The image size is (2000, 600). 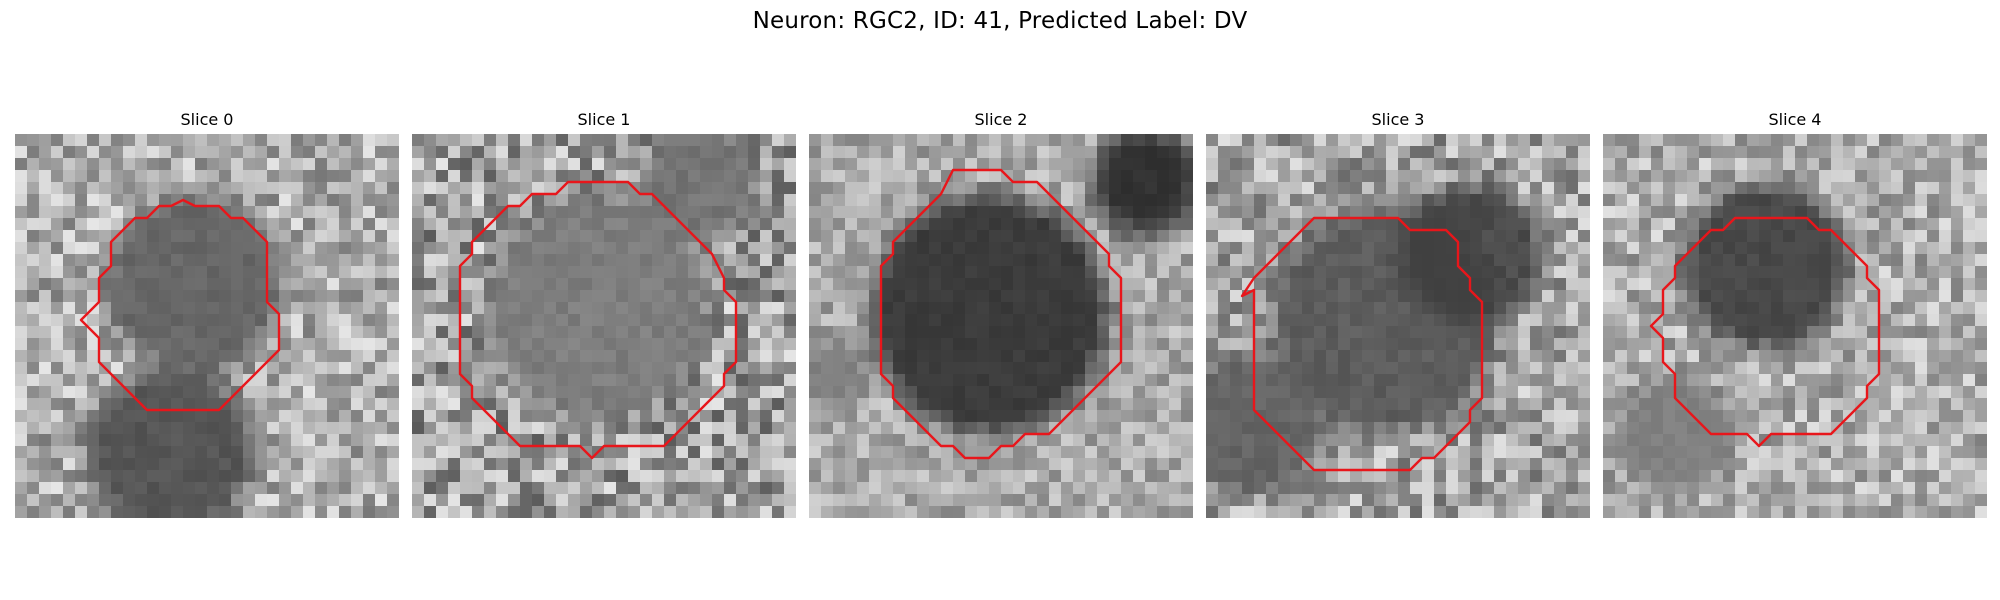 I want to click on slice-panel-4: Slice 4, so click(x=1795, y=314).